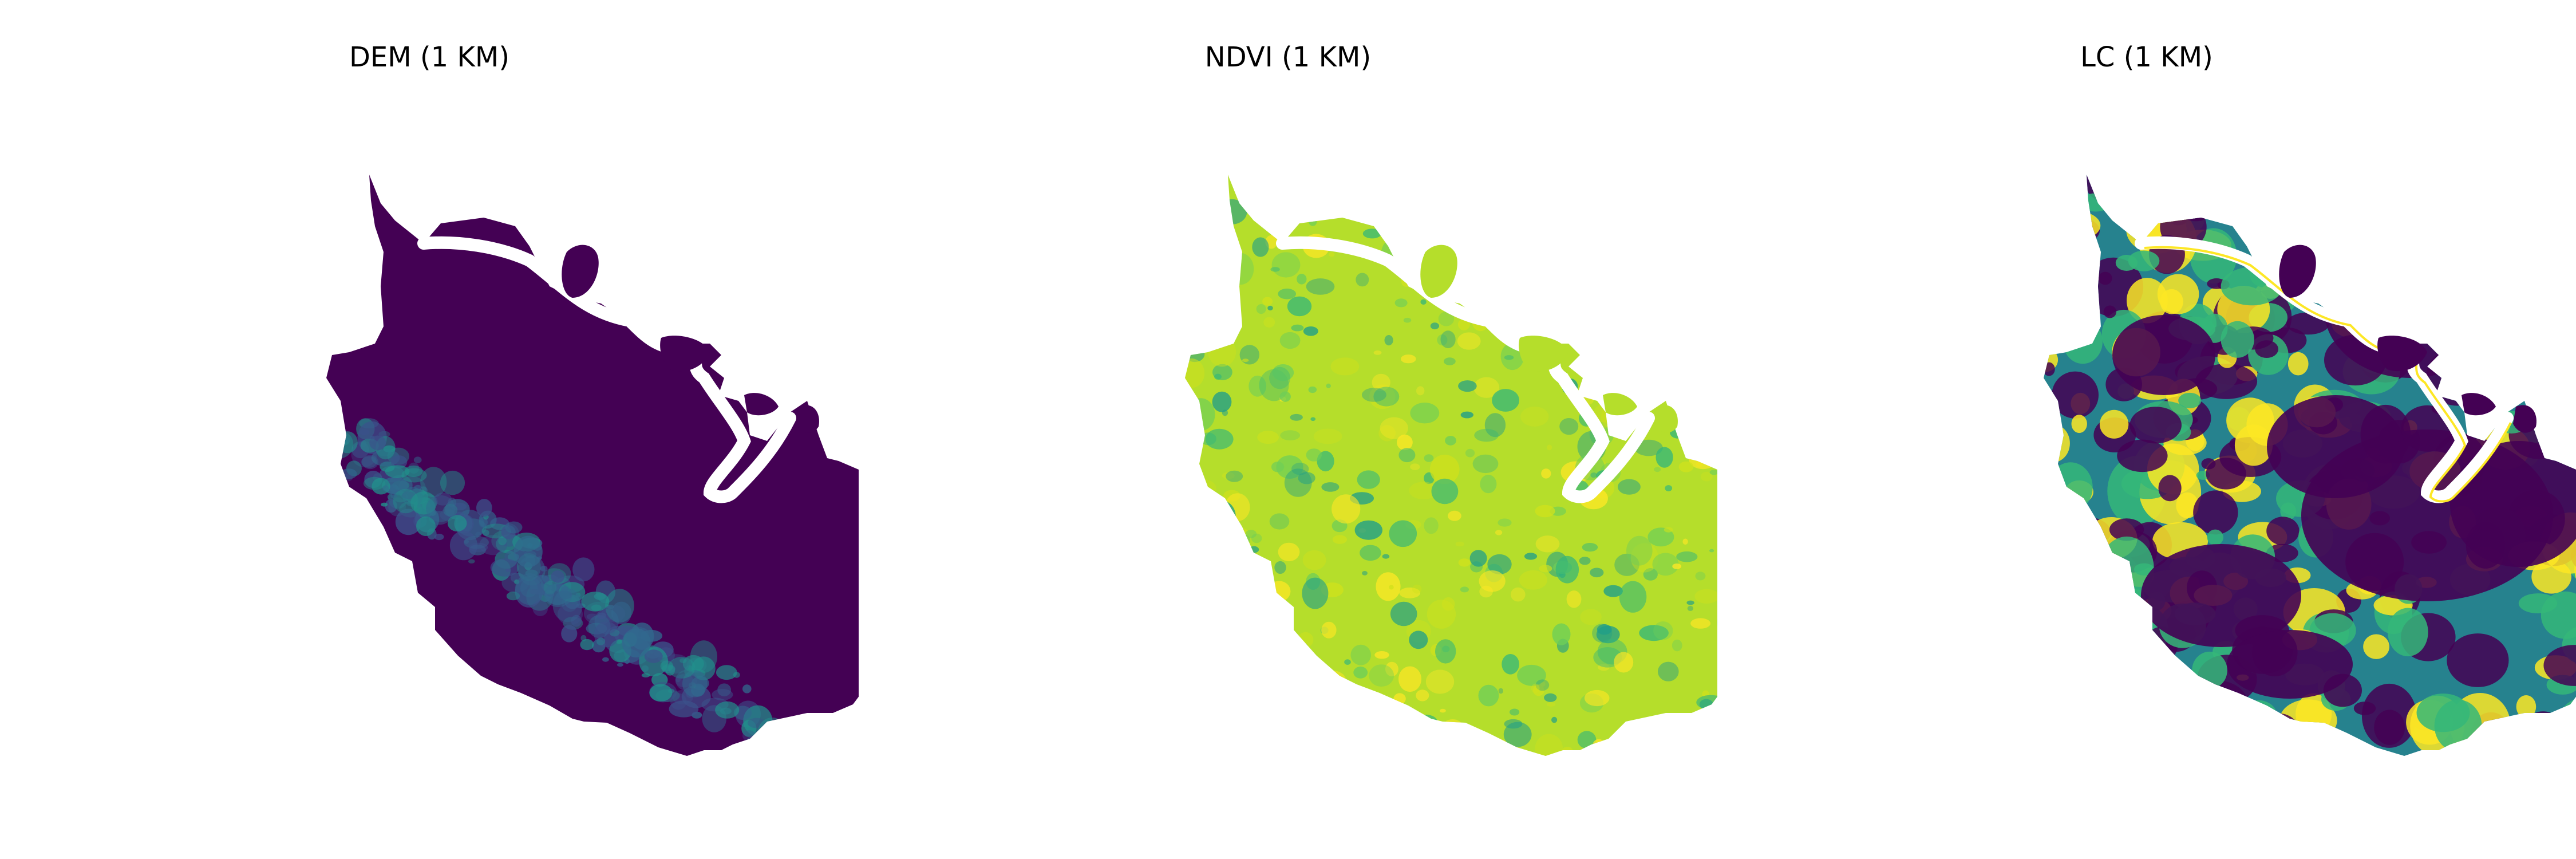 The width and height of the screenshot is (2576, 859). Describe the element at coordinates (1465, 370) in the screenshot. I see `river-channel` at that location.